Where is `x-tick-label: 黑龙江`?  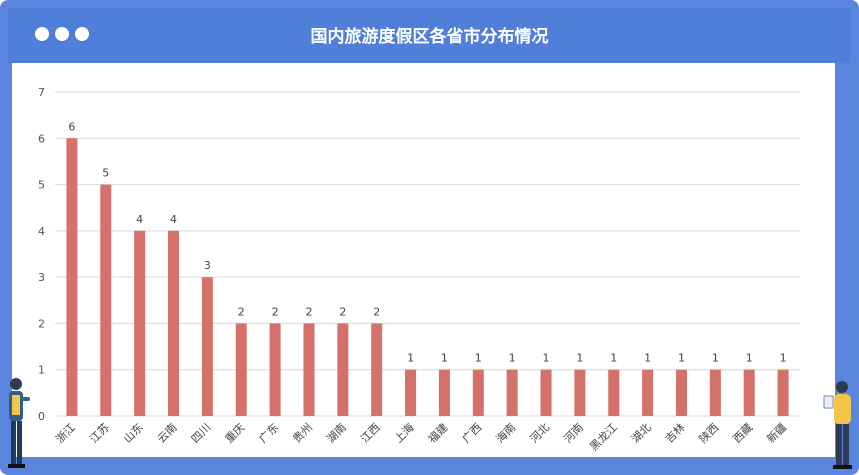 x-tick-label: 黑龙江 is located at coordinates (603, 437).